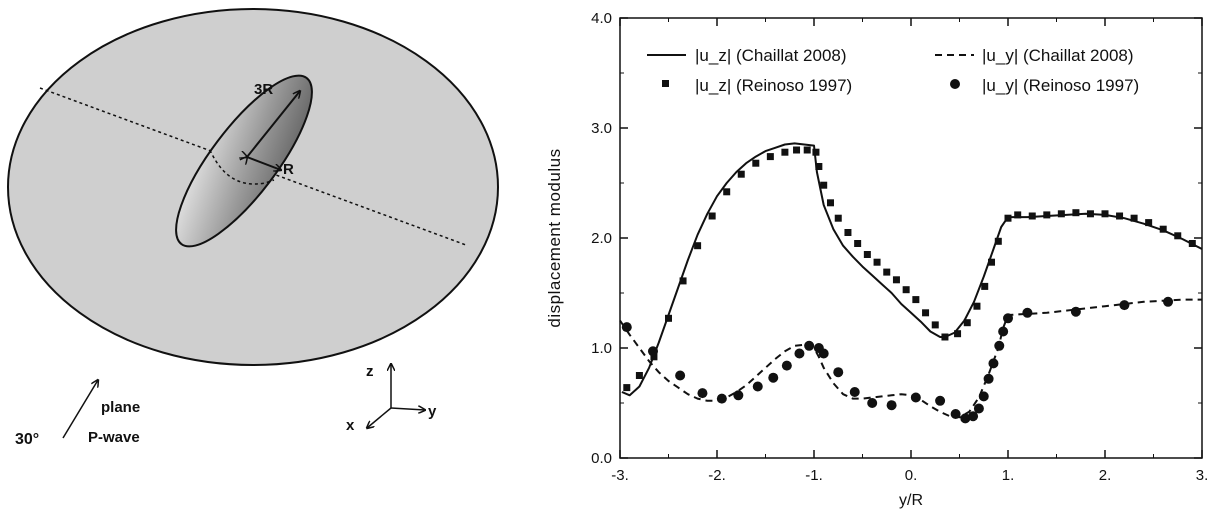  Describe the element at coordinates (1105, 475) in the screenshot. I see `x-tick-label: 2.` at that location.